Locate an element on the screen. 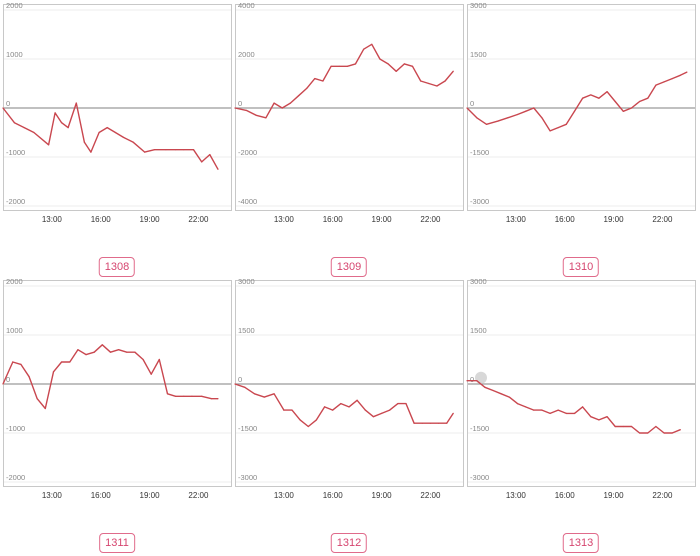 The image size is (700, 556). chart-label-badge: 1309 is located at coordinates (349, 267).